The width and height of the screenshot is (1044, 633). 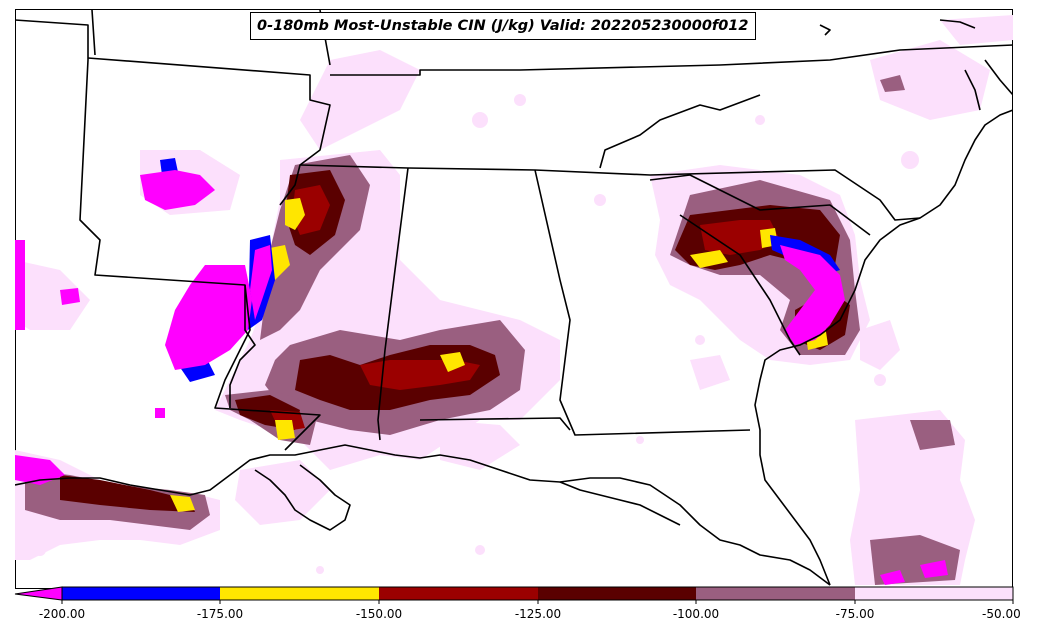 What do you see at coordinates (1001, 614) in the screenshot?
I see `colorbar-tick-label: -50.00` at bounding box center [1001, 614].